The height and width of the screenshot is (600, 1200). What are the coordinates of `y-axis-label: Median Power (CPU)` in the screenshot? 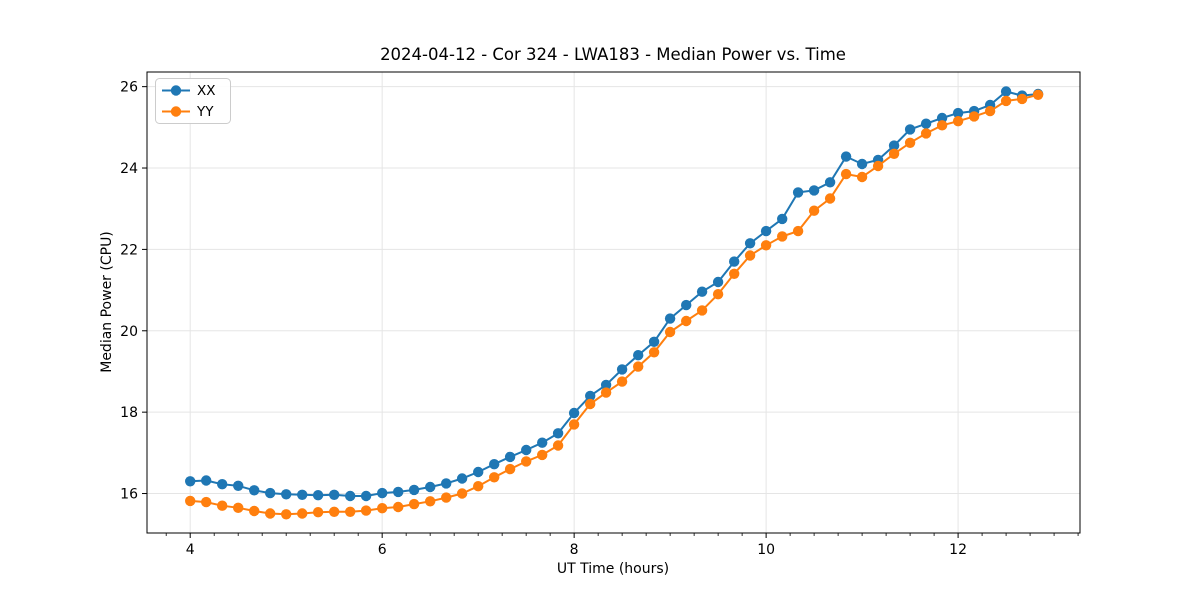 It's located at (107, 302).